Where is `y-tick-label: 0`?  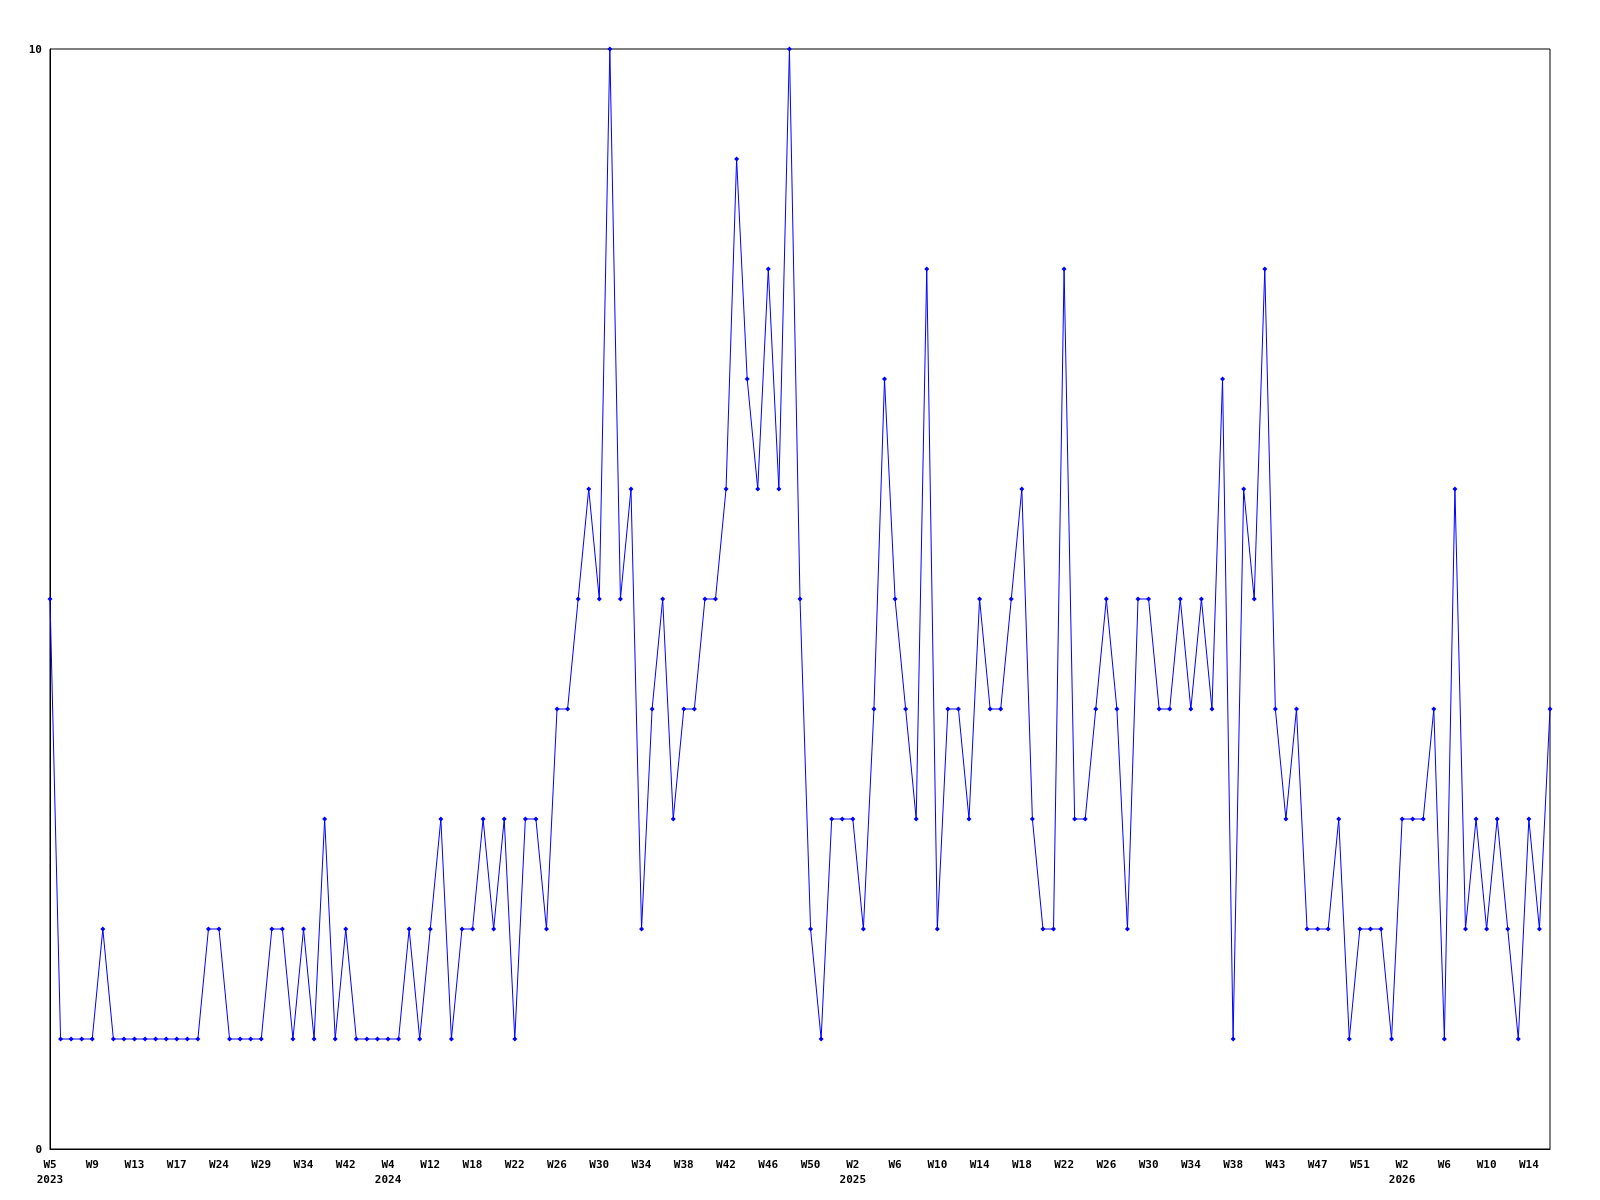
y-tick-label: 0 is located at coordinates (38, 1149).